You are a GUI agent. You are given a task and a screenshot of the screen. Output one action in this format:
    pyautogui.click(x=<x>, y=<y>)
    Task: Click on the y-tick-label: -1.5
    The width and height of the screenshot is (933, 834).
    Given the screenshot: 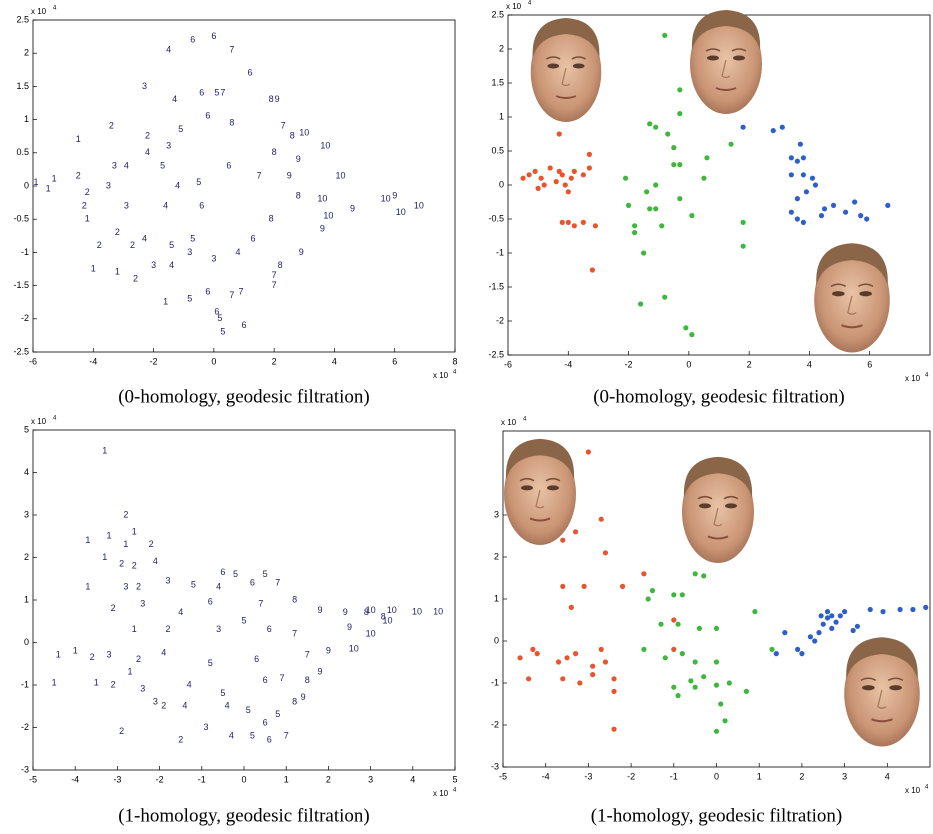 What is the action you would take?
    pyautogui.click(x=496, y=286)
    